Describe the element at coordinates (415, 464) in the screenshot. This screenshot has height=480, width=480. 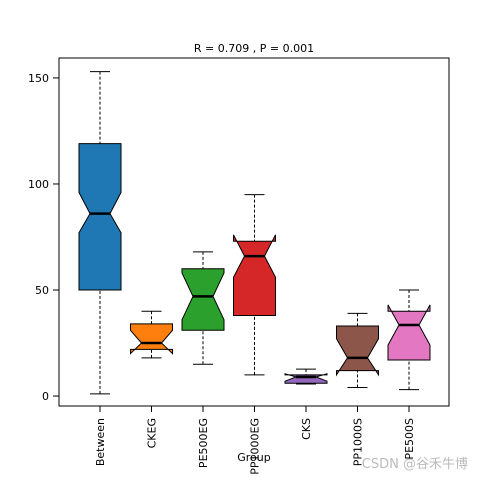
I see `watermark: CSDN @谷禾牛博` at that location.